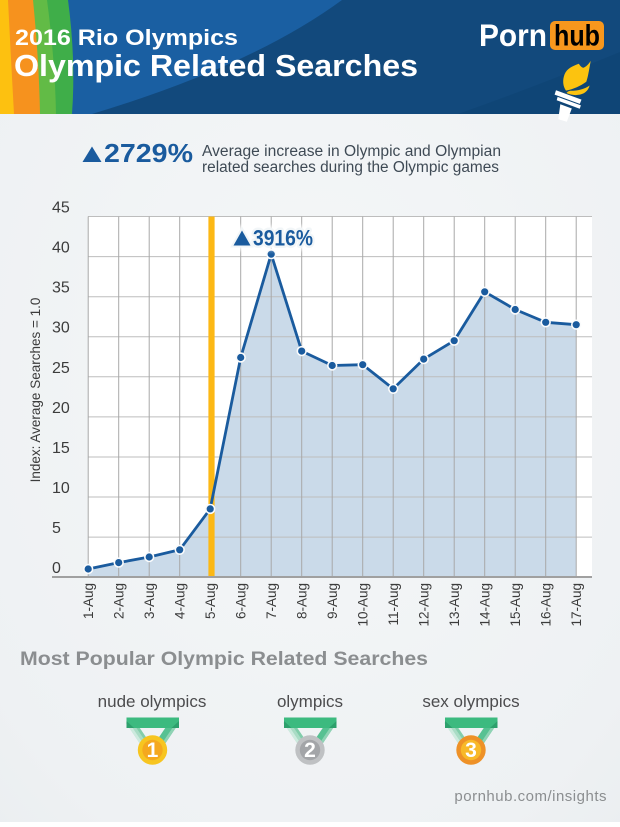 Image resolution: width=620 pixels, height=827 pixels. Describe the element at coordinates (471, 750) in the screenshot. I see `svg-text: 3` at that location.